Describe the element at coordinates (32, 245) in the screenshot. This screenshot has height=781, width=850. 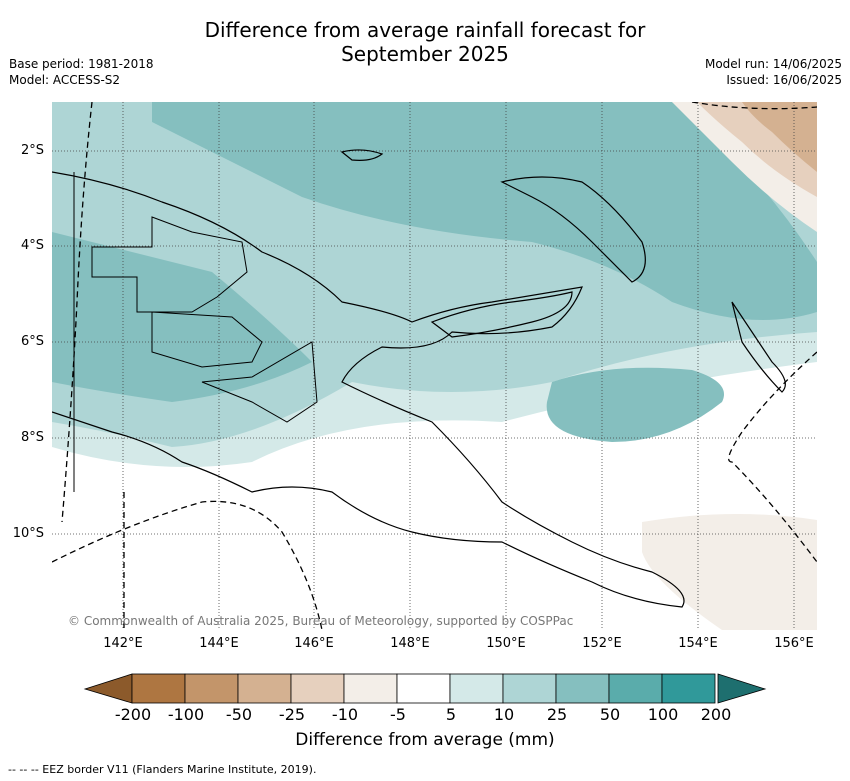
I see `lat-tick-4s: 4°S` at that location.